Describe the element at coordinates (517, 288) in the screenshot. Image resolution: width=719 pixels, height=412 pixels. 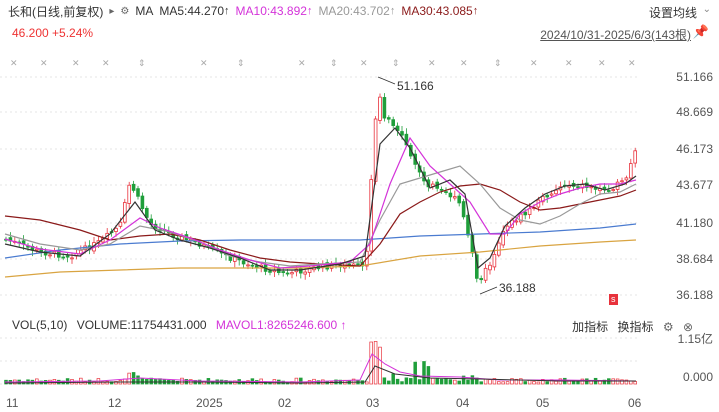
I see `low-price-annotation: 36.188` at that location.